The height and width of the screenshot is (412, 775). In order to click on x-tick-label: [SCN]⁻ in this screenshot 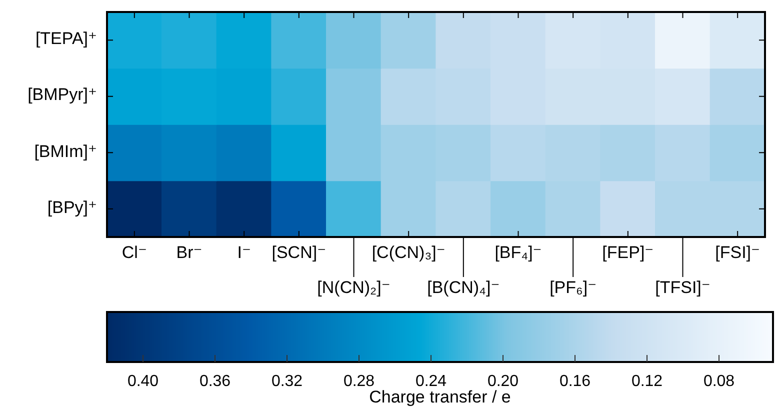, I will do `click(299, 253)`.